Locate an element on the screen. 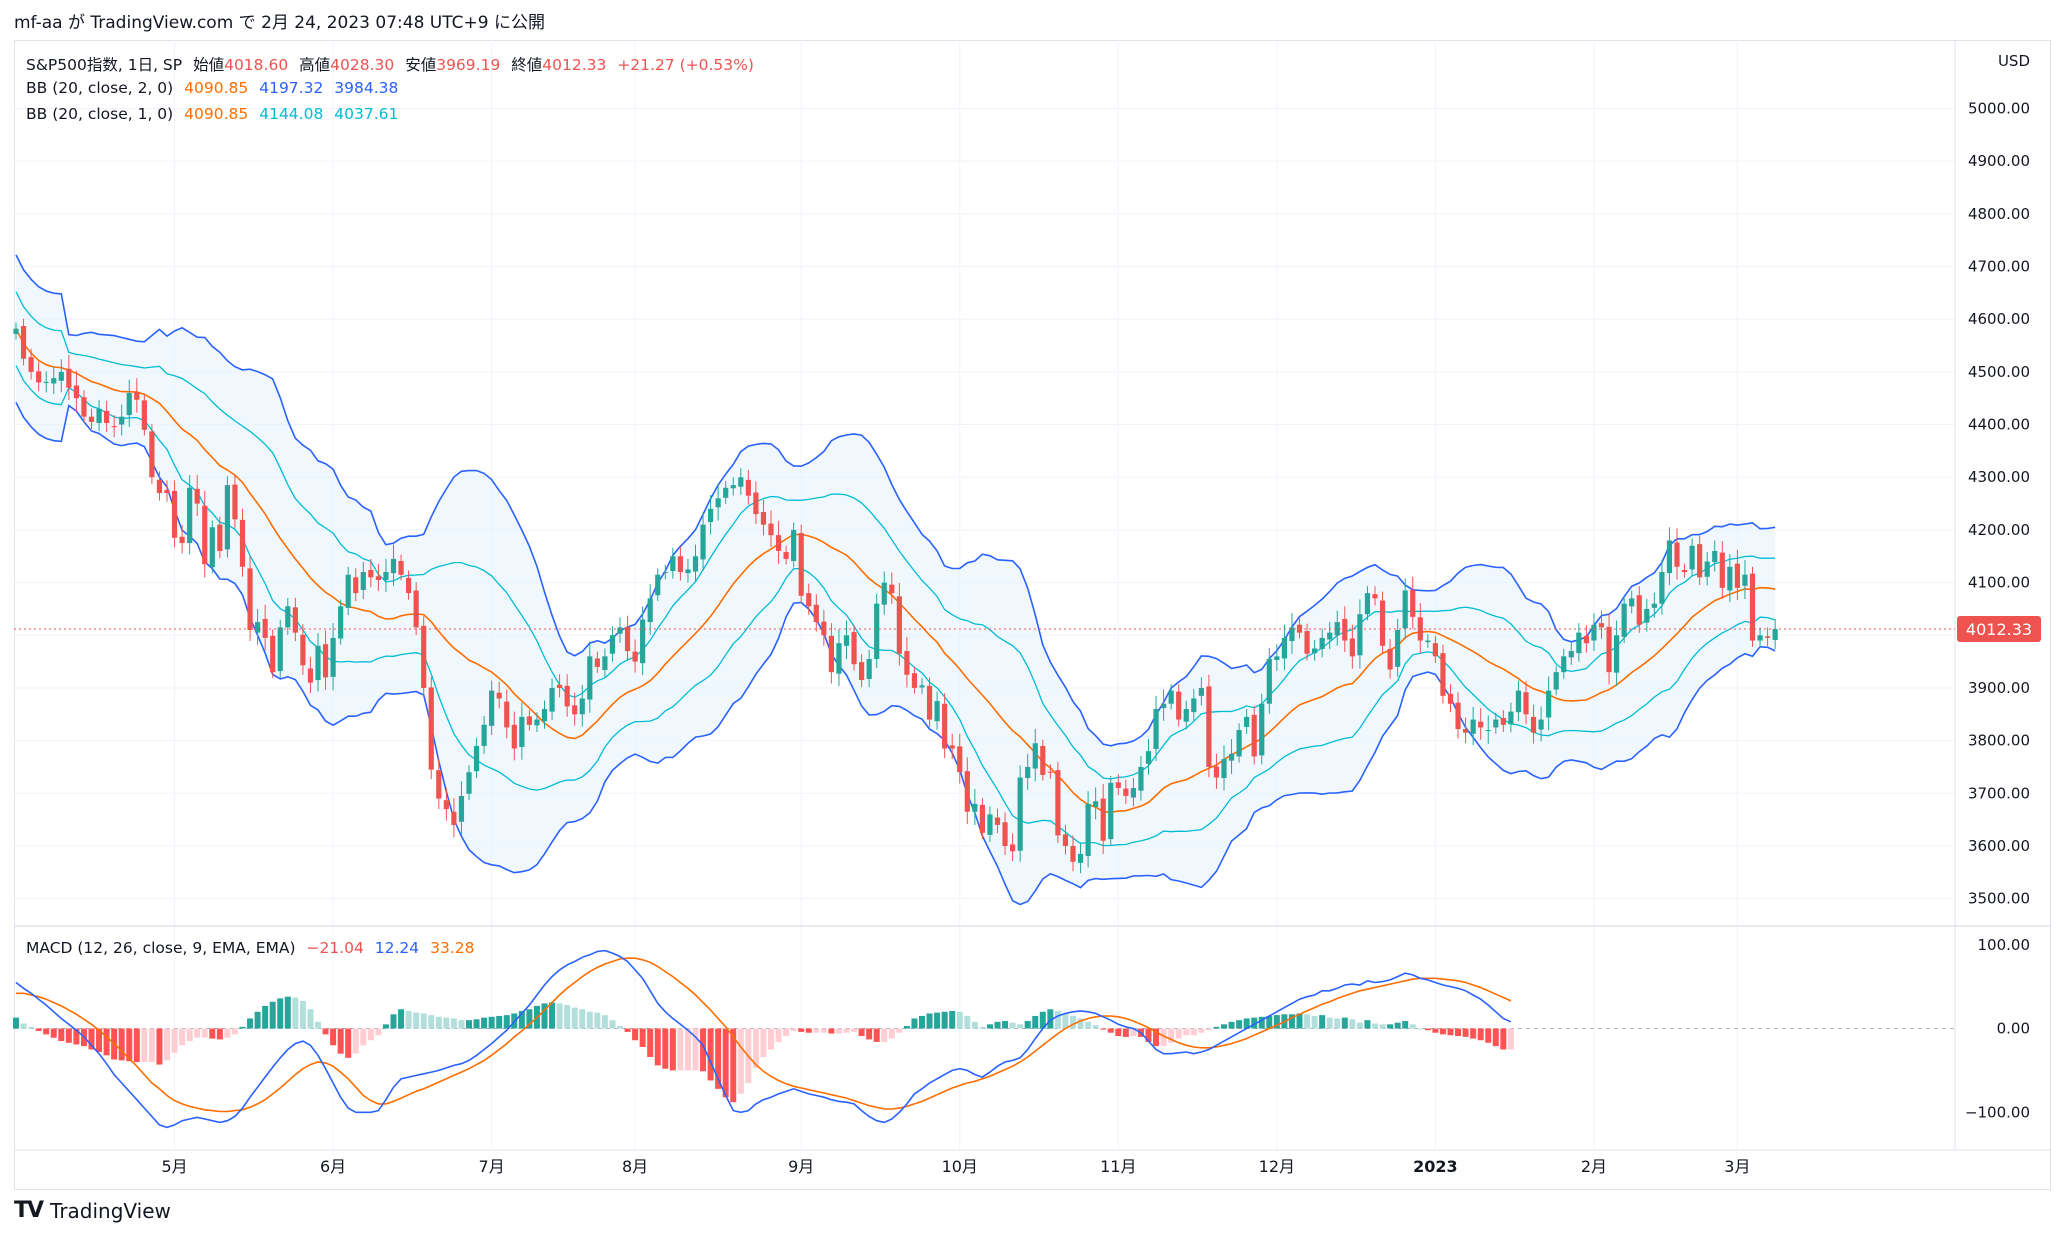 This screenshot has height=1234, width=2057. macd-signal-line is located at coordinates (764, 1035).